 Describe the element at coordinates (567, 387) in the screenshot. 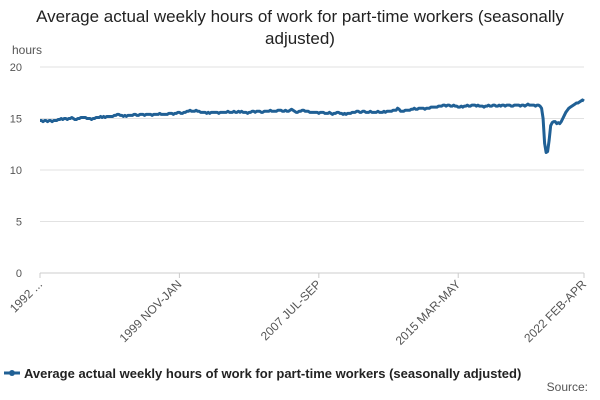

I see `source: Source:` at that location.